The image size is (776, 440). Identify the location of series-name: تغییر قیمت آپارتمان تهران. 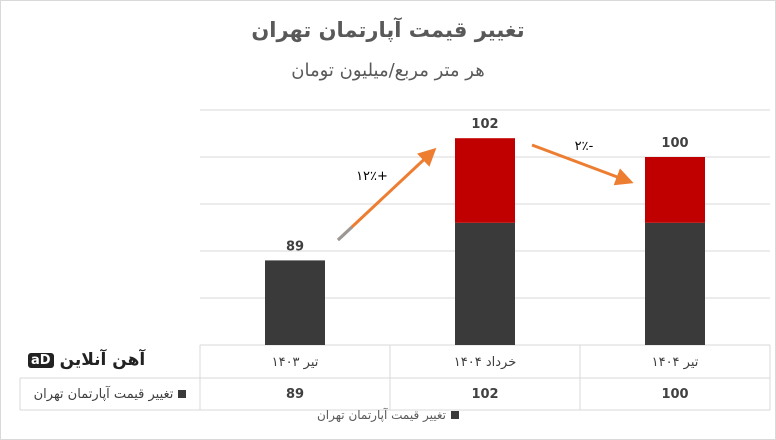
(103, 394).